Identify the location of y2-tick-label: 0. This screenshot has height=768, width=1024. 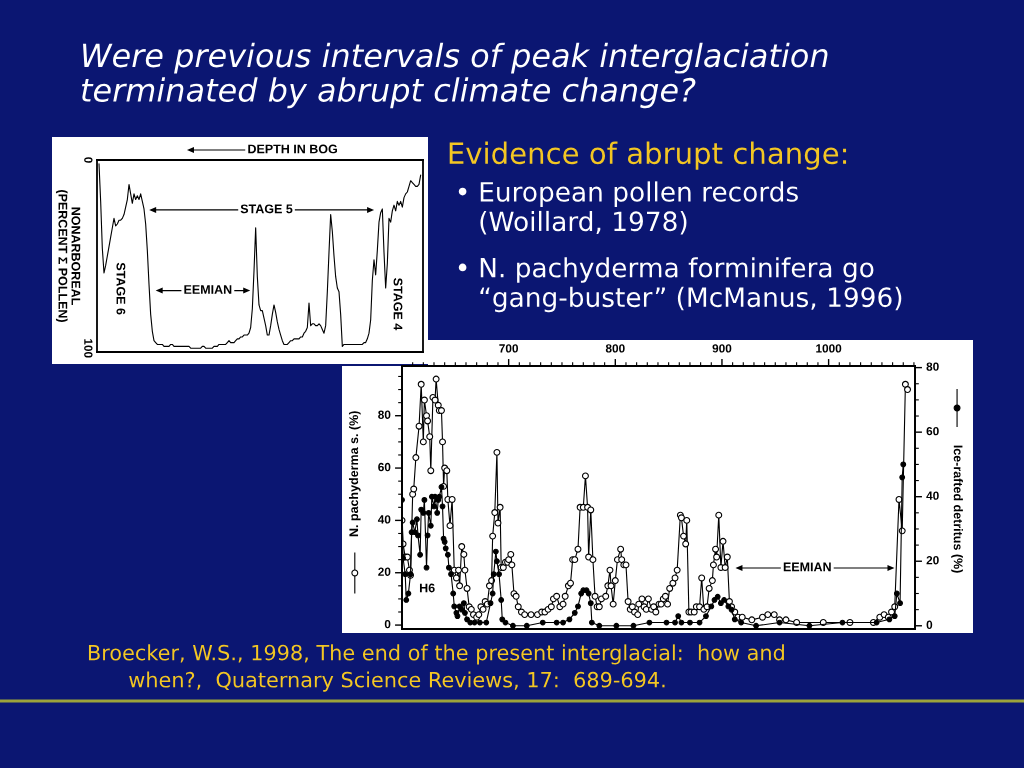
(929, 624).